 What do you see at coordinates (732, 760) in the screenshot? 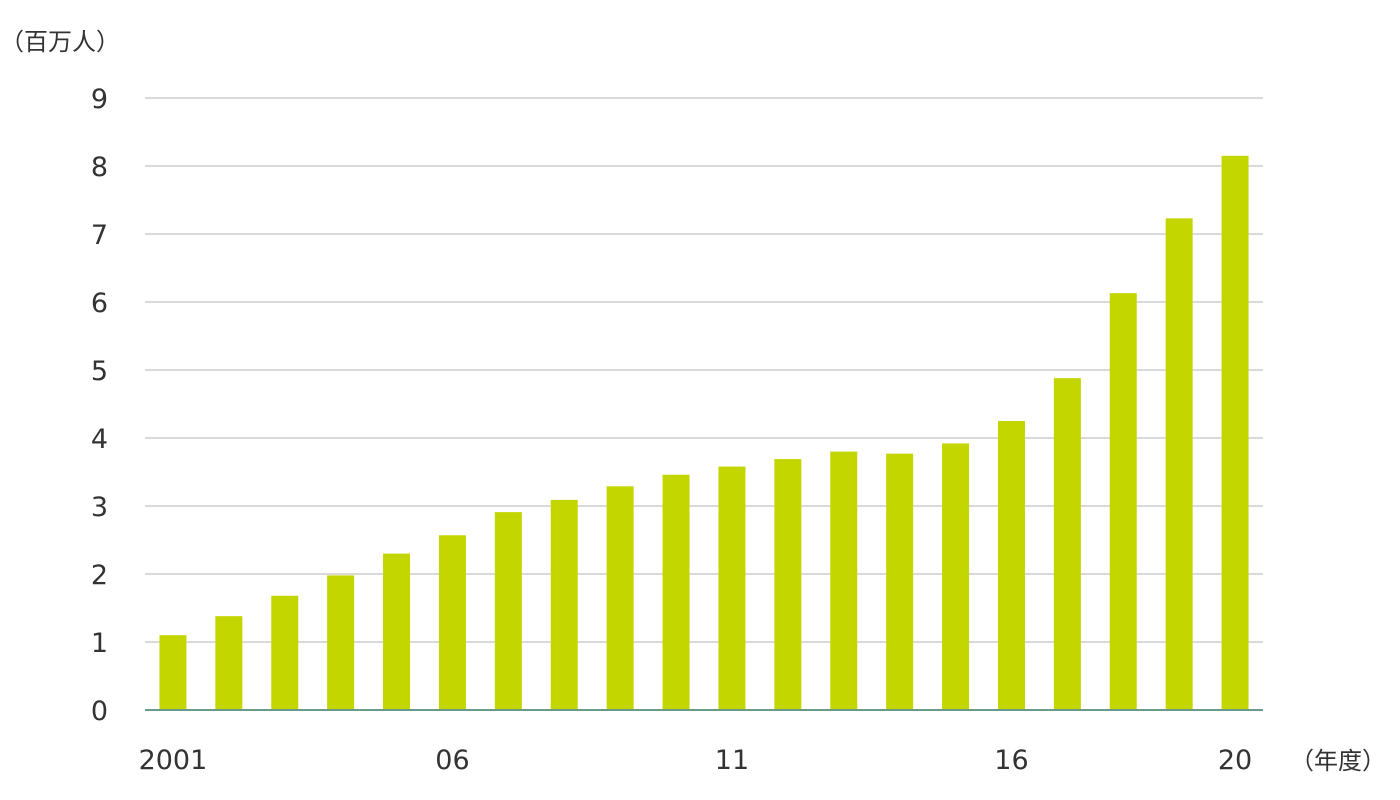
I see `x-tick-label: 11` at bounding box center [732, 760].